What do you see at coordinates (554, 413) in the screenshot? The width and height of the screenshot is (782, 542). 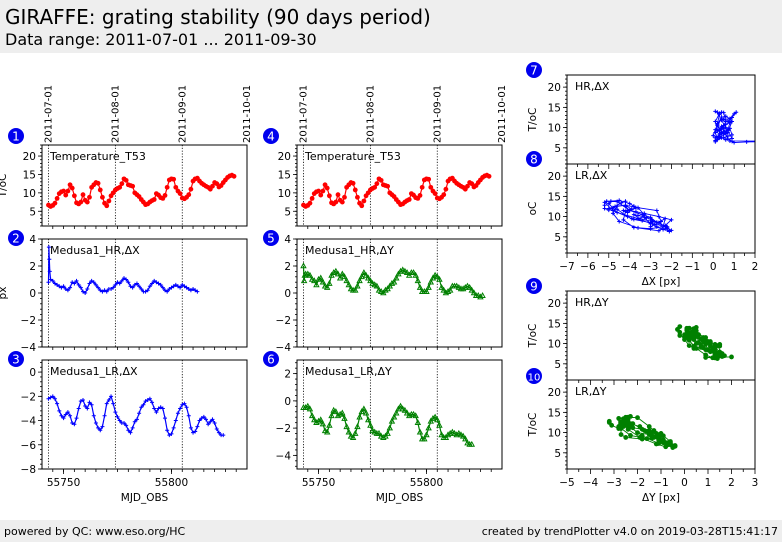 I see `y-tick-label: 15` at bounding box center [554, 413].